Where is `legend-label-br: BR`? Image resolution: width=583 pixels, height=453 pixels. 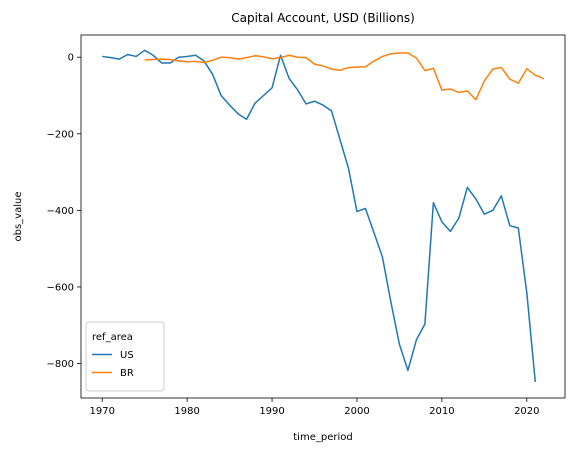 legend-label-br: BR is located at coordinates (127, 373).